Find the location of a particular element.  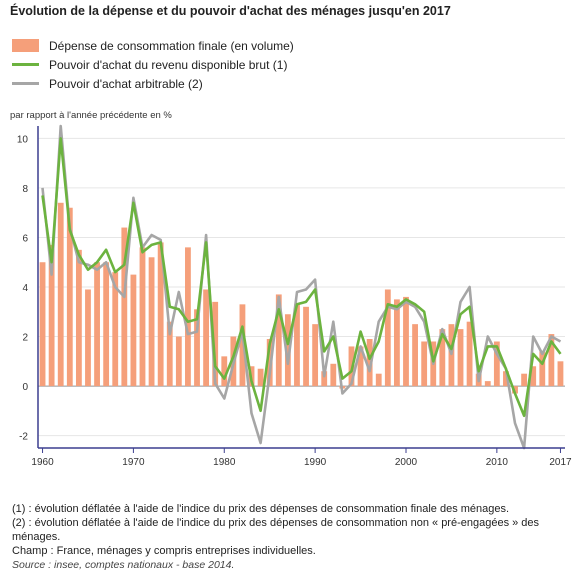

x-tick-label: 1990 is located at coordinates (315, 462).